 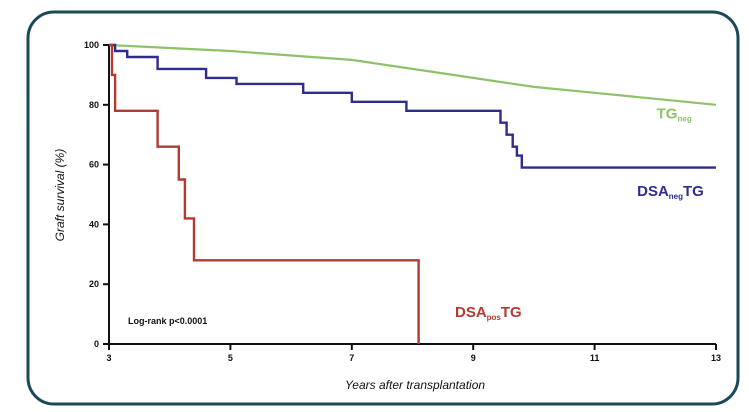 What do you see at coordinates (91, 45) in the screenshot?
I see `y-tick-label: 100` at bounding box center [91, 45].